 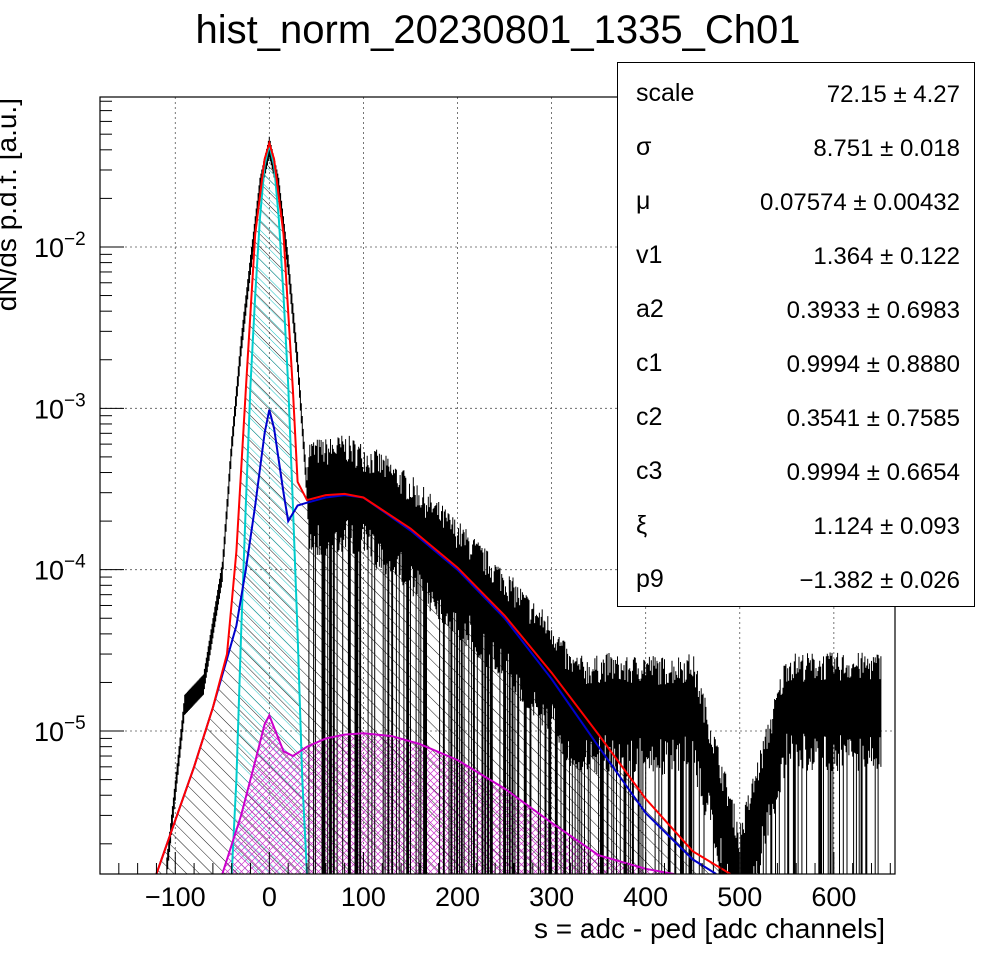 I want to click on x-tick-label: 0, so click(x=269, y=897).